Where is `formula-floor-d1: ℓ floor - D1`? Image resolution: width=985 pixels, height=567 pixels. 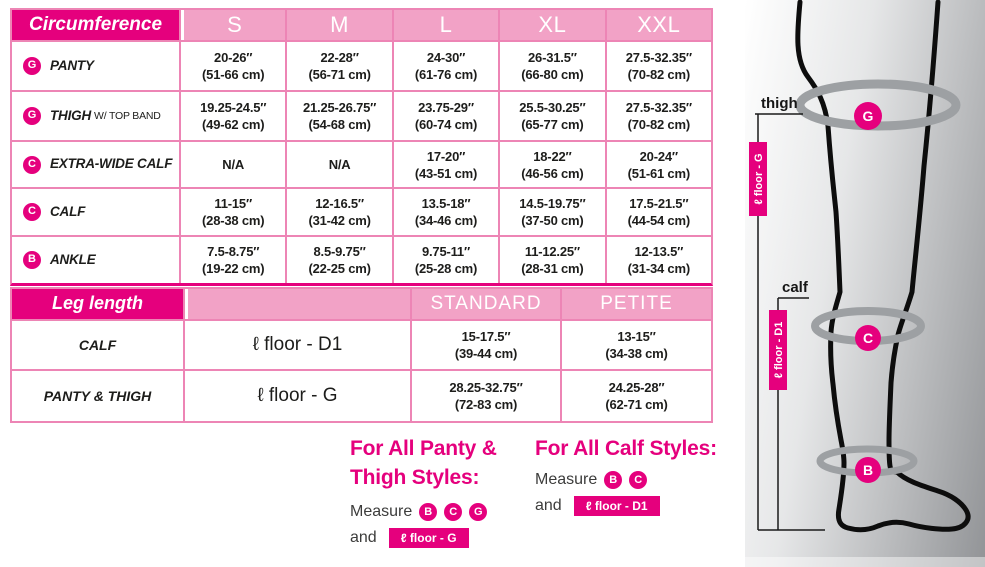 formula-floor-d1: ℓ floor - D1 is located at coordinates (297, 345).